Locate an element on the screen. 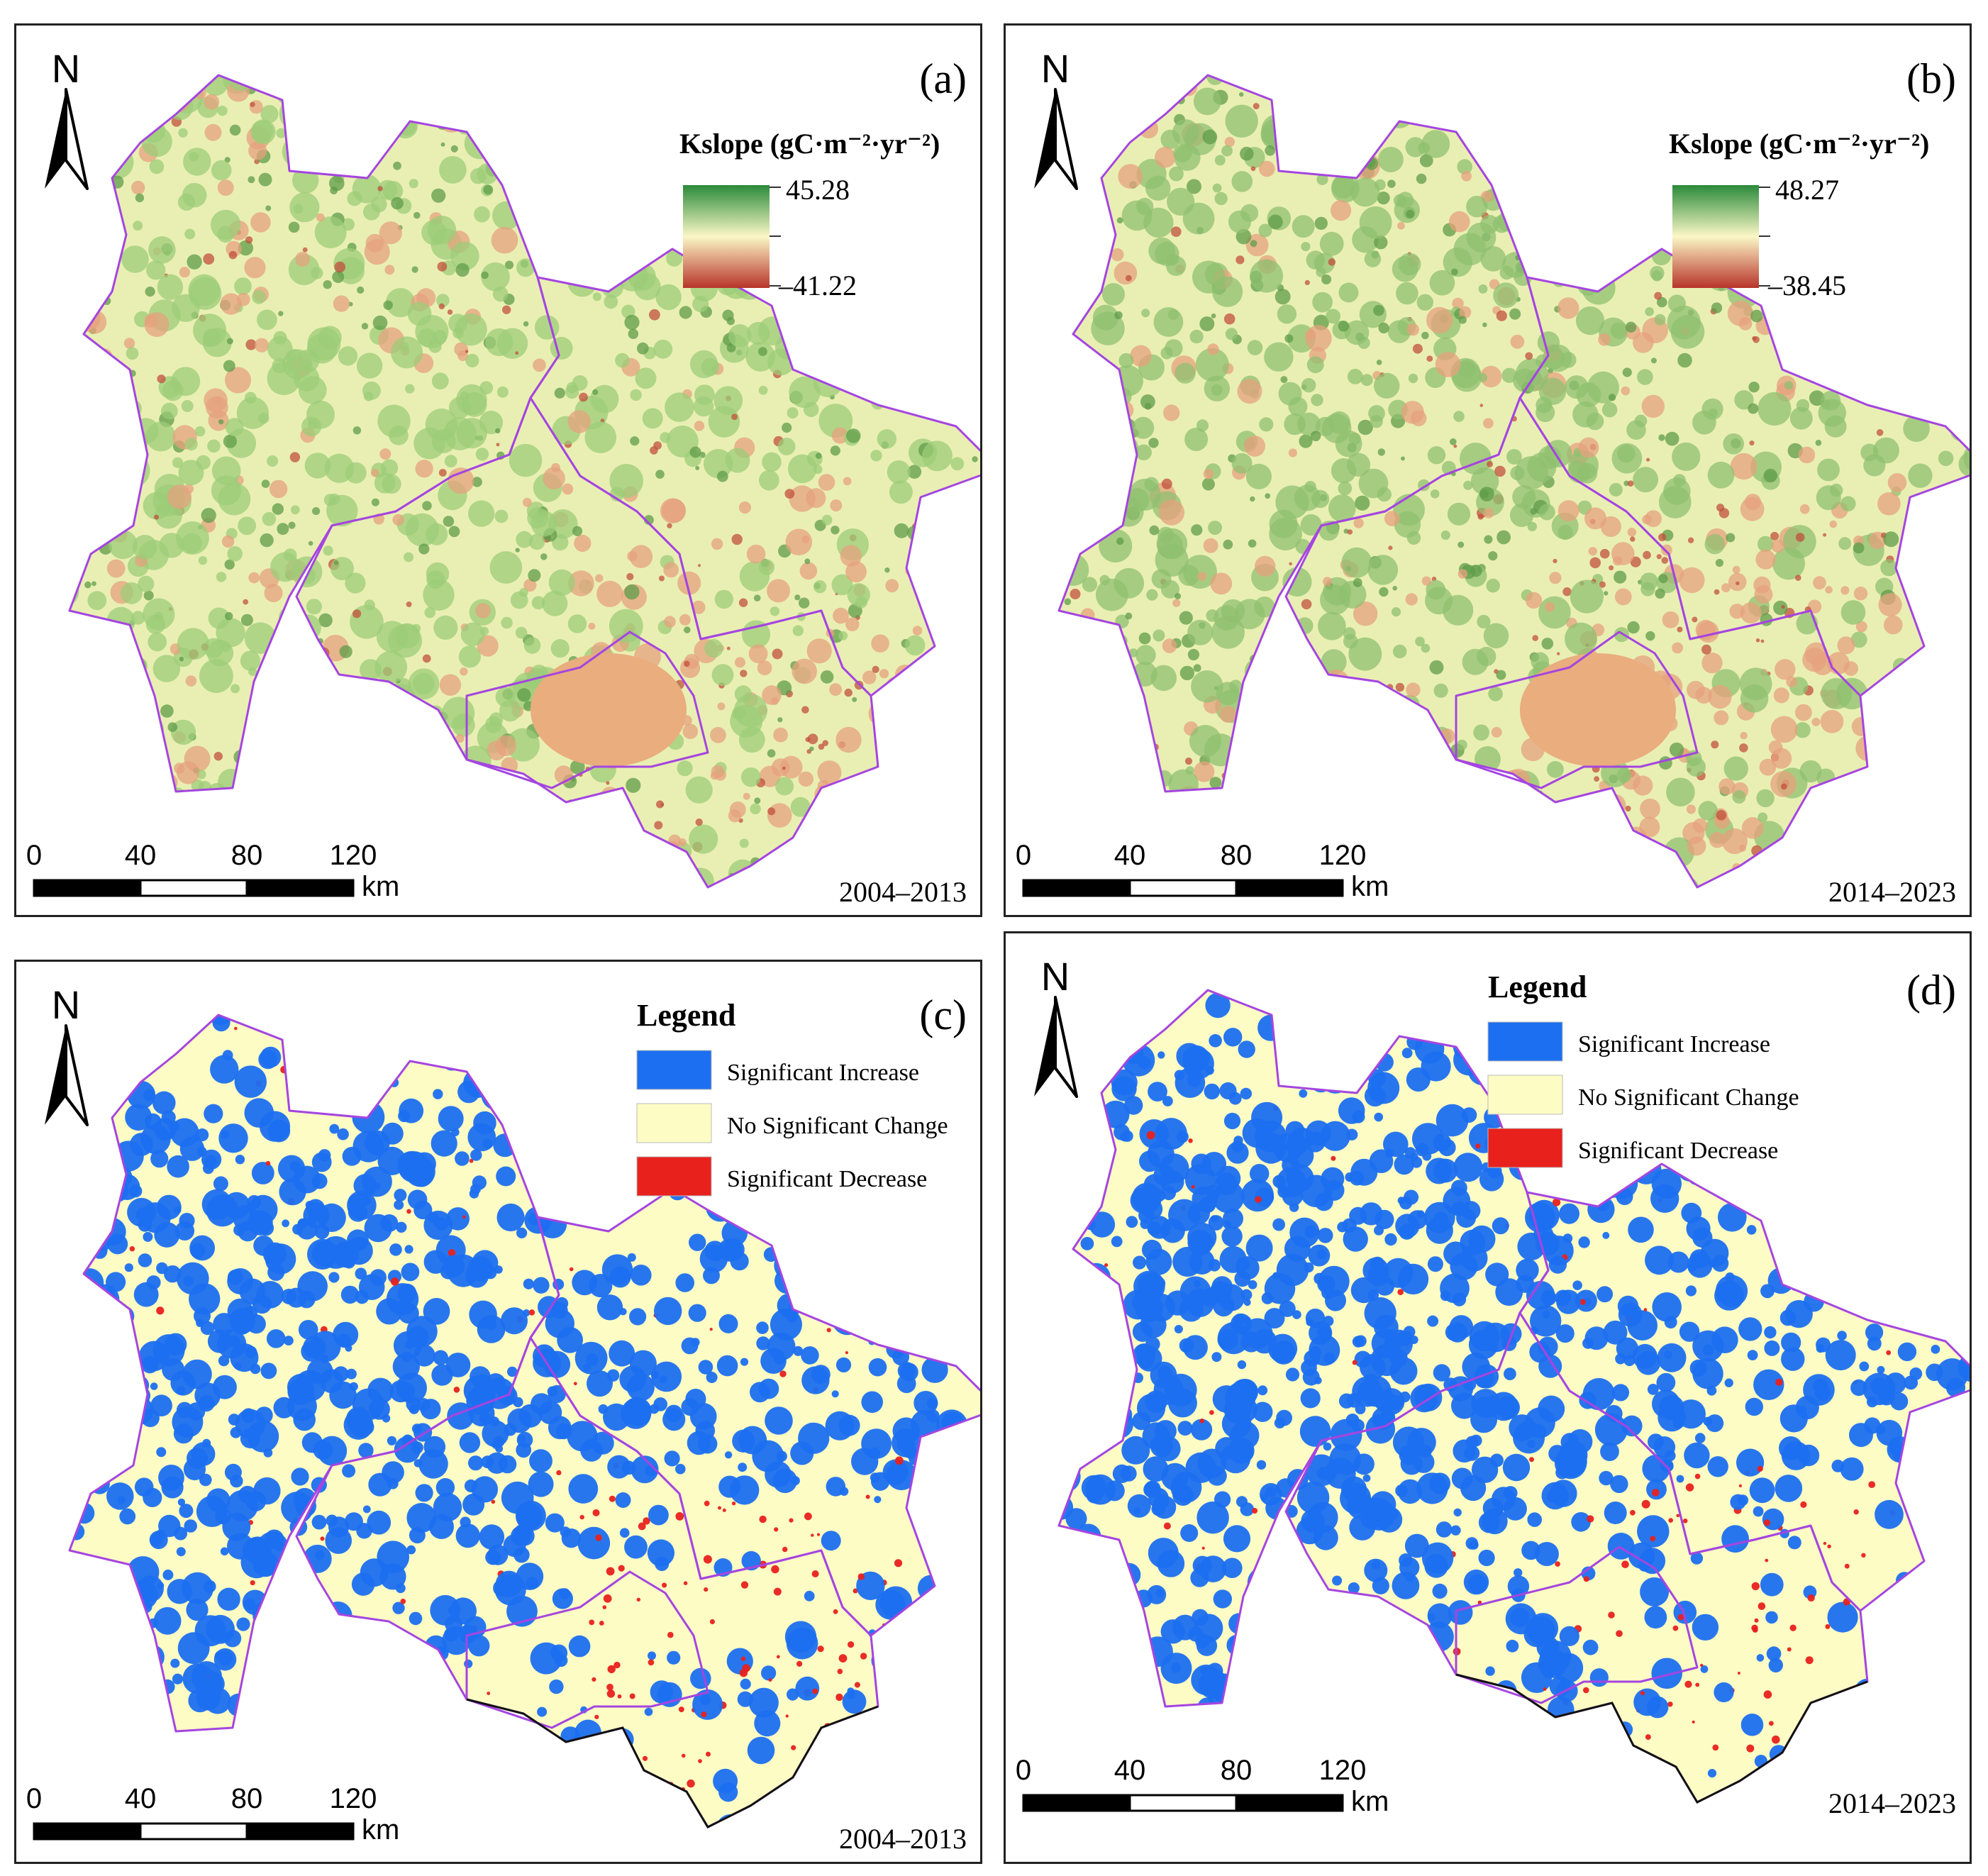  district-area-east is located at coordinates (756, 472).